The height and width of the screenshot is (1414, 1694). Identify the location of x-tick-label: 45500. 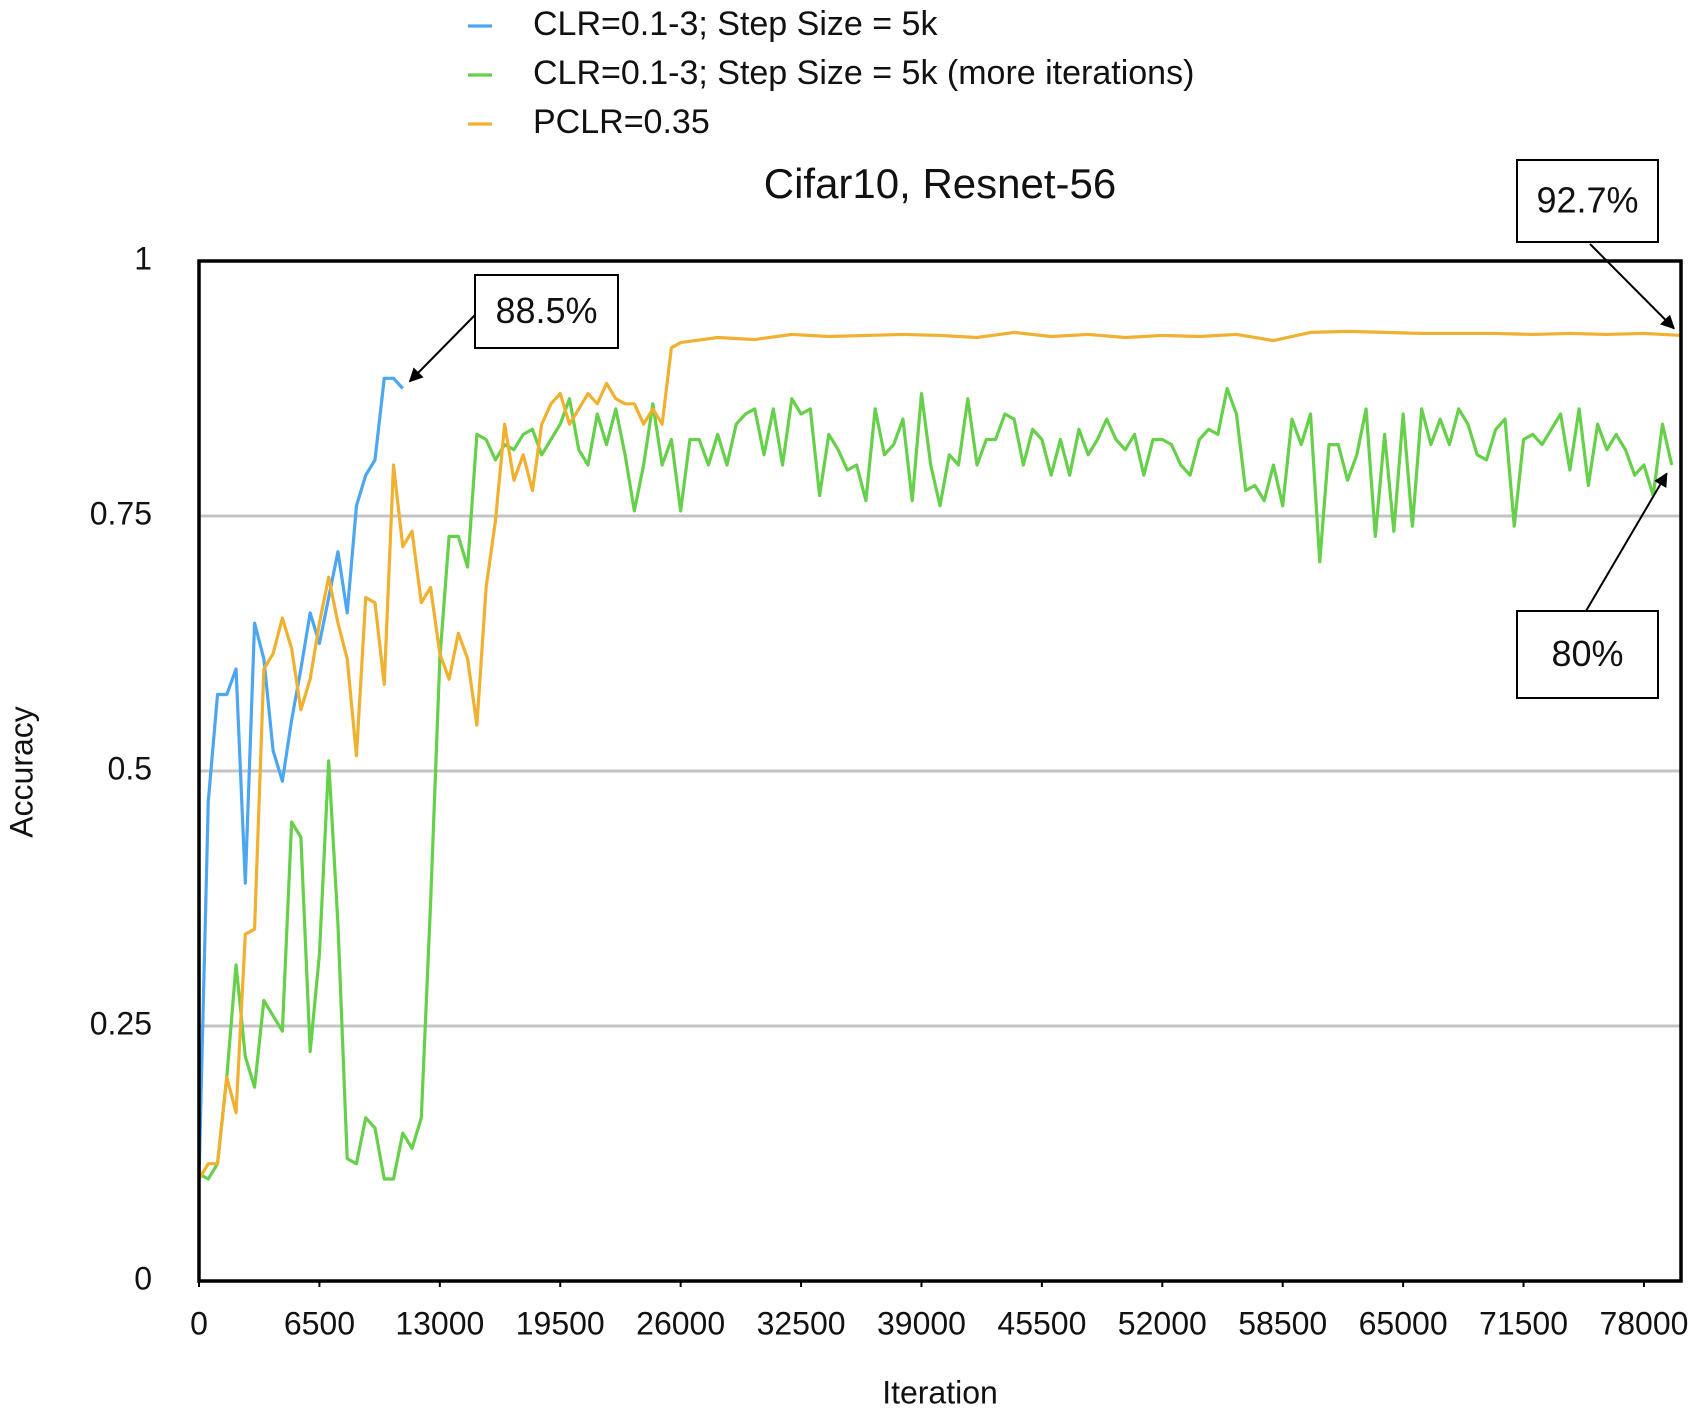
(1041, 1323).